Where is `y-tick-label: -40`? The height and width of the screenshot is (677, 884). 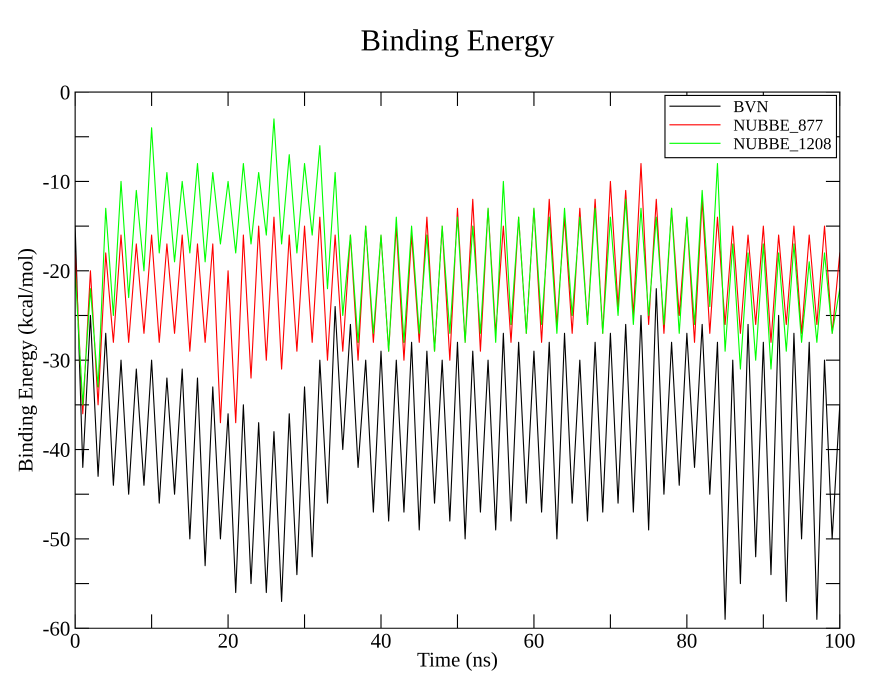
y-tick-label: -40 is located at coordinates (56, 449).